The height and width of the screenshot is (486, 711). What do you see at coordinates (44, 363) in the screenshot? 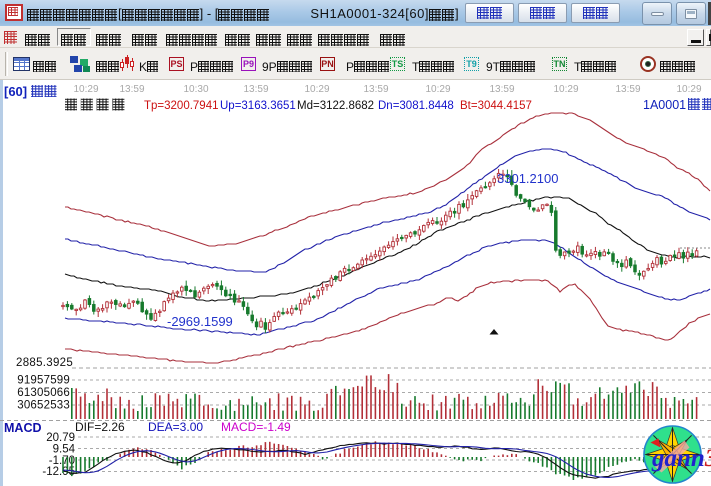
I see `svg-text: 2885.3925` at bounding box center [44, 363].